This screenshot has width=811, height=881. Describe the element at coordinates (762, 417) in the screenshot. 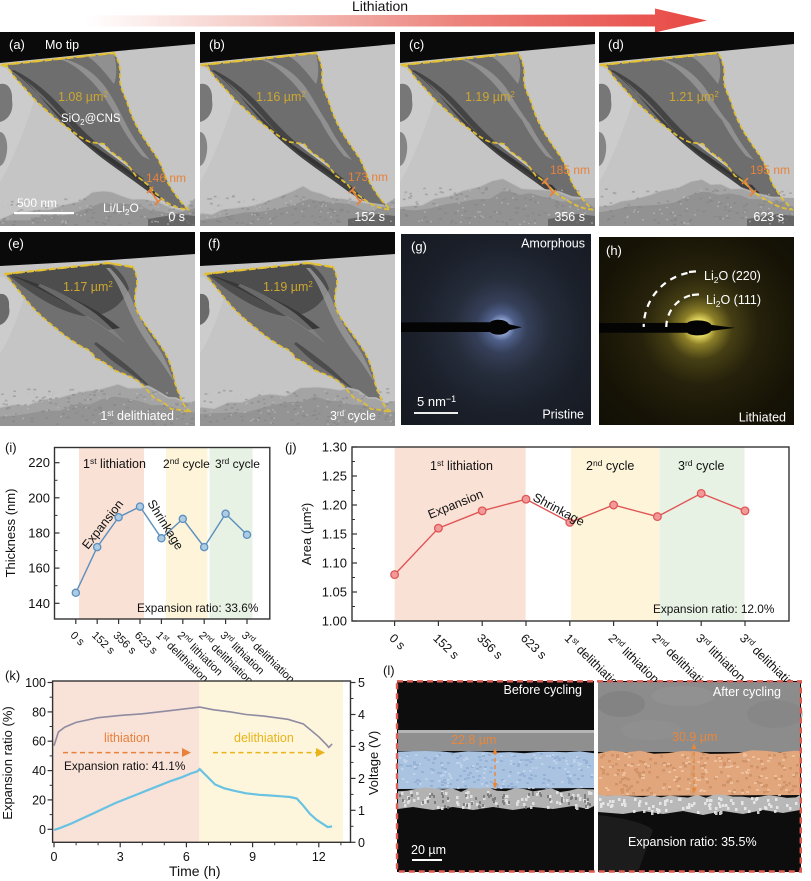

I see `svg-text: Lithiated` at that location.